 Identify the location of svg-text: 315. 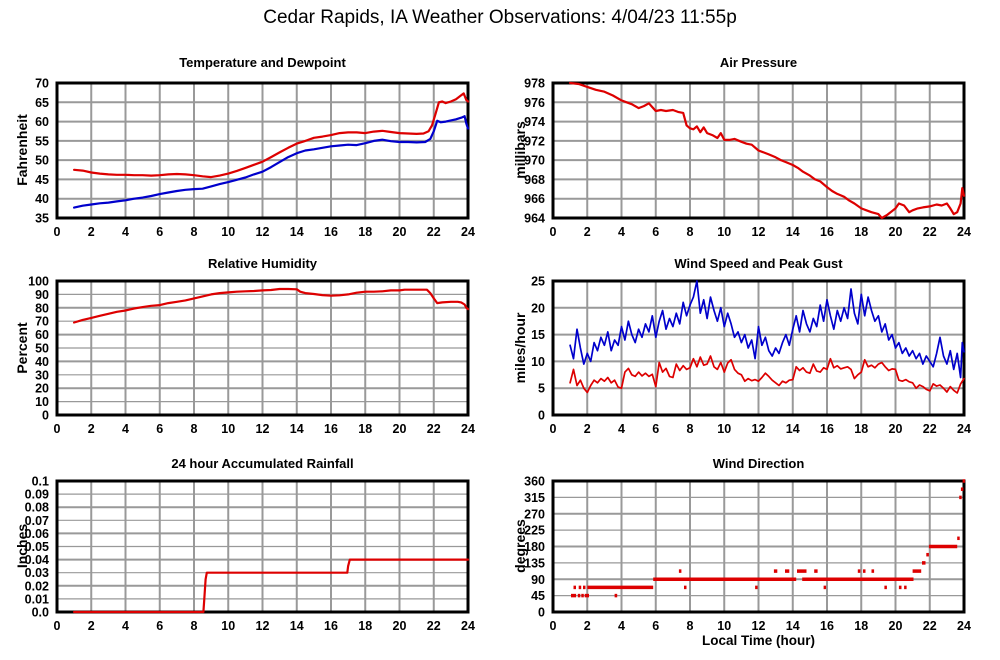
(534, 498).